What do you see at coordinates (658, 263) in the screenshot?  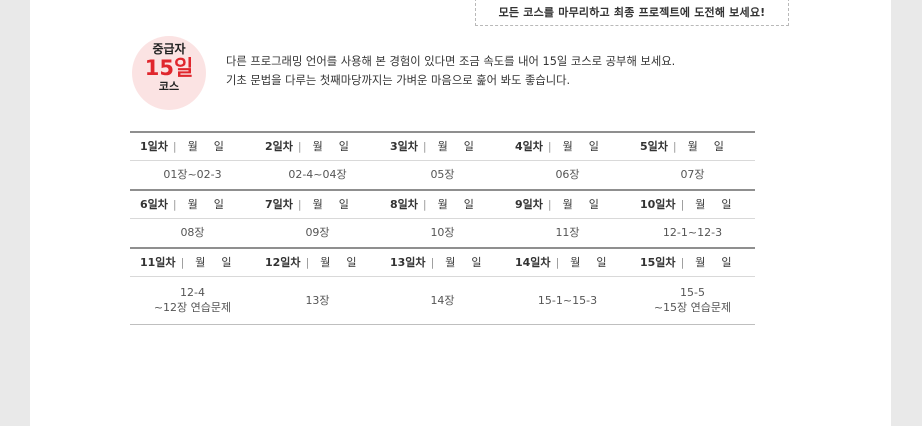 I see `day-label: 15일차` at bounding box center [658, 263].